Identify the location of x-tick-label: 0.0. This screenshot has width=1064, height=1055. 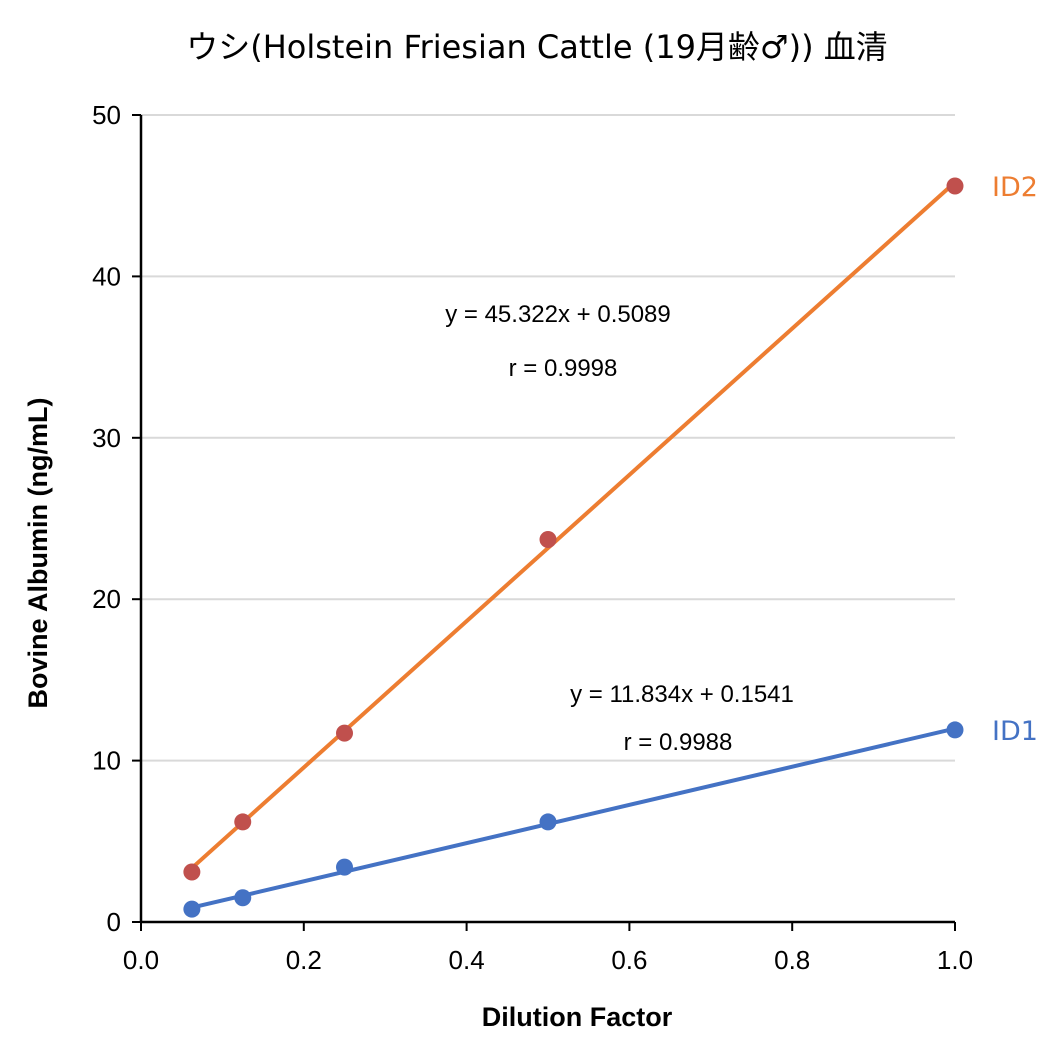
(141, 960).